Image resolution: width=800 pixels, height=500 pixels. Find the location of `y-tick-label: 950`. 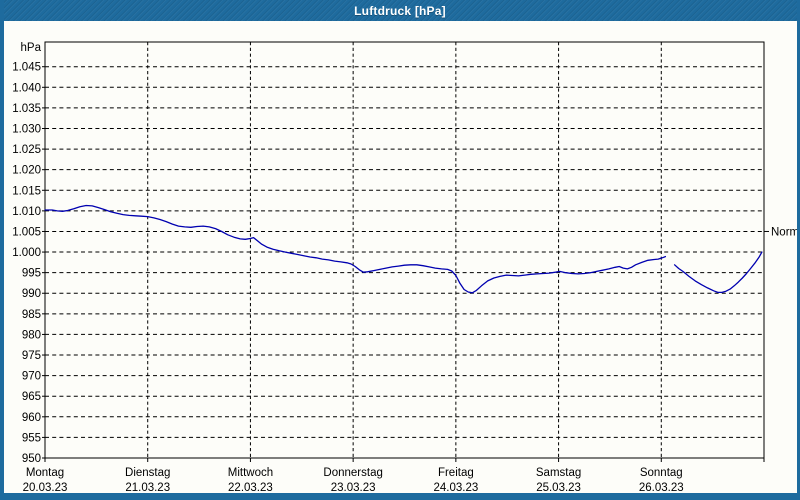

y-tick-label: 950 is located at coordinates (31, 459).